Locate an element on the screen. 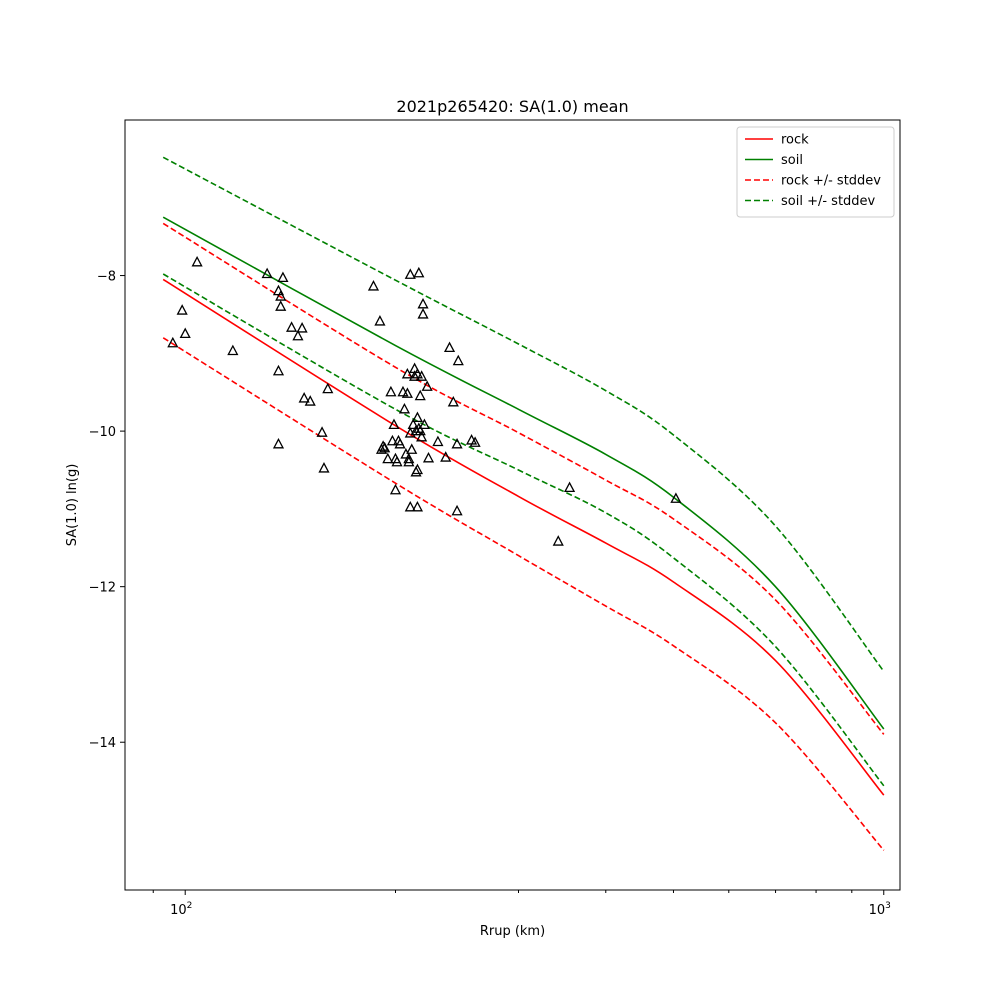  observation-markers is located at coordinates (424, 400).